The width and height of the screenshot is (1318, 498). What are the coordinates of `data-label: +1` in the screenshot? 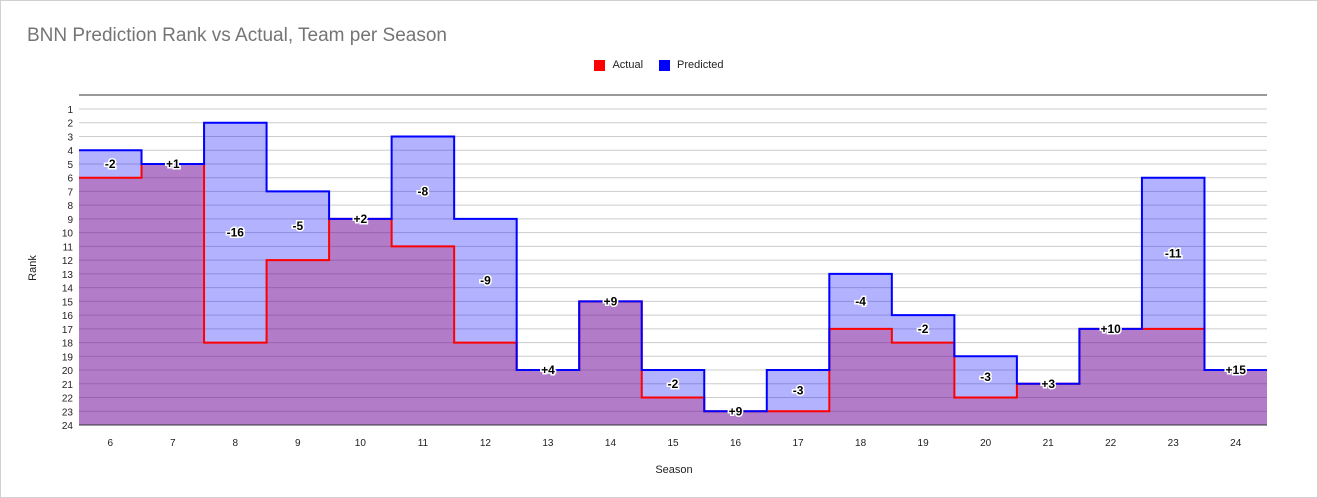 It's located at (173, 164).